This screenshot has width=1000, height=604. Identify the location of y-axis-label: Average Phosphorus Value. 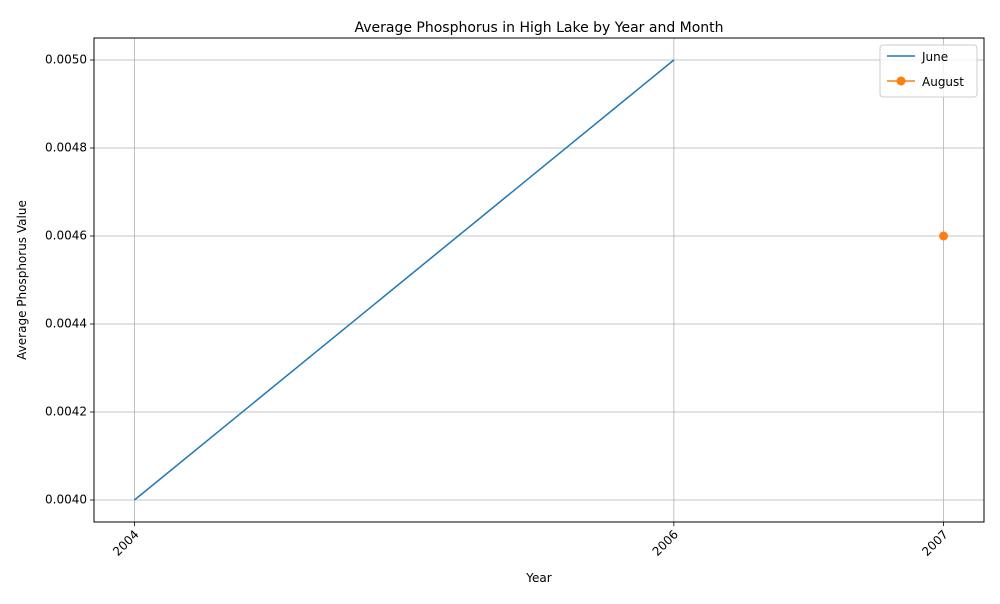
(22, 280).